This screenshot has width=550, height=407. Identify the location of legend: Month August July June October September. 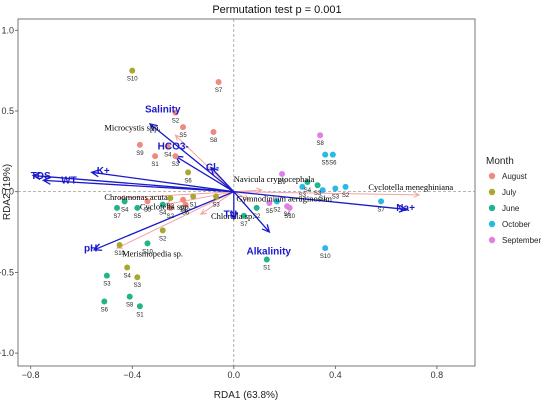
(513, 200).